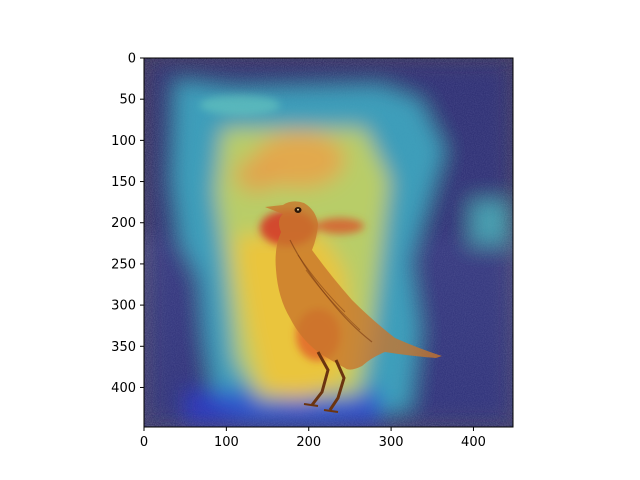  What do you see at coordinates (123, 182) in the screenshot?
I see `y-tick-label: 150` at bounding box center [123, 182].